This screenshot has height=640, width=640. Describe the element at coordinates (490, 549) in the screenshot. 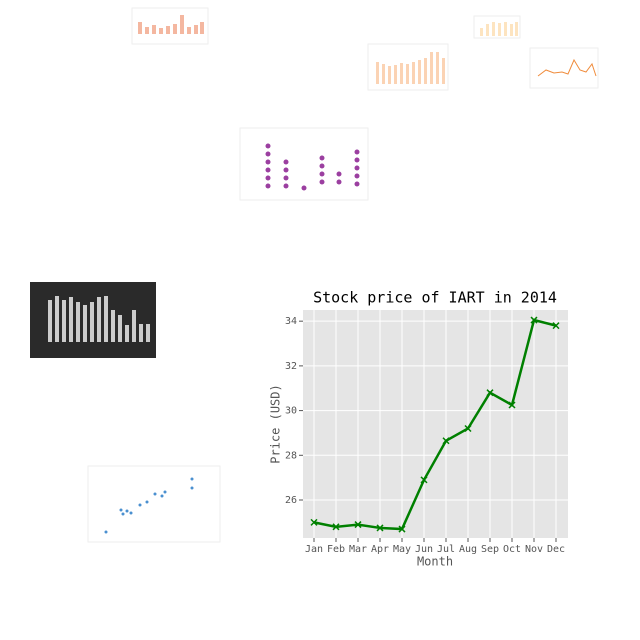

I see `x-tick-label: Sep` at that location.